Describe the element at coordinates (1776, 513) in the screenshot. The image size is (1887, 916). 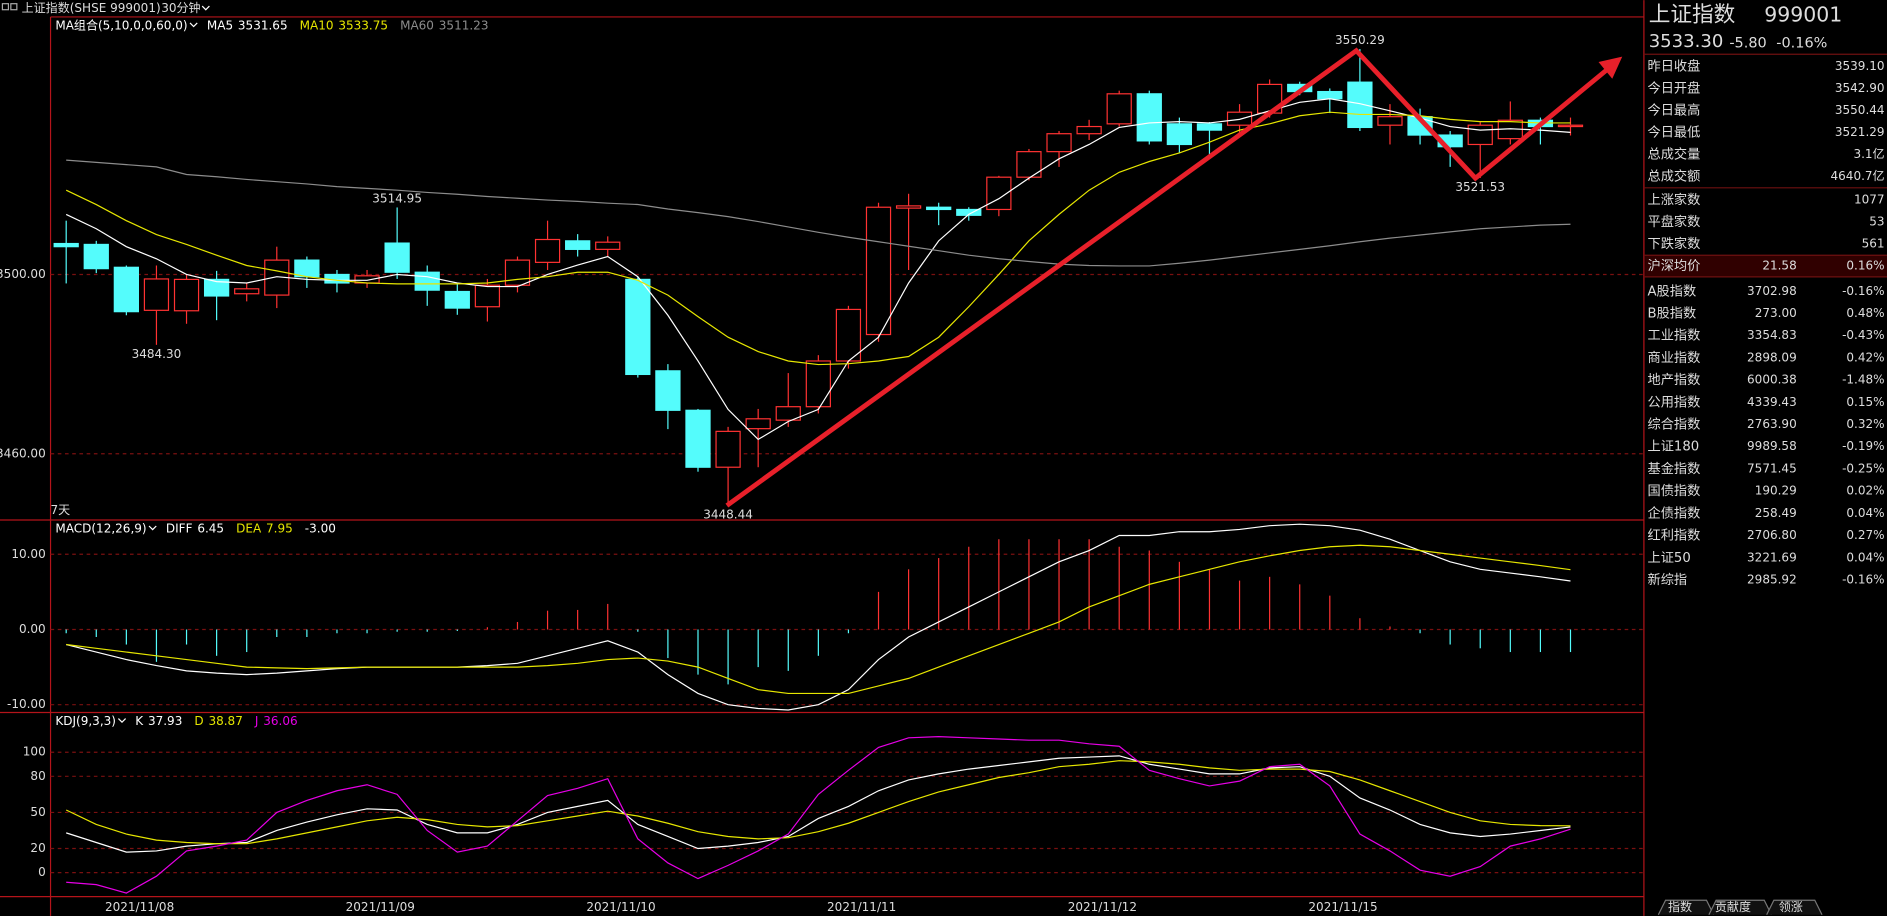
I see `index-value: 258.49` at that location.